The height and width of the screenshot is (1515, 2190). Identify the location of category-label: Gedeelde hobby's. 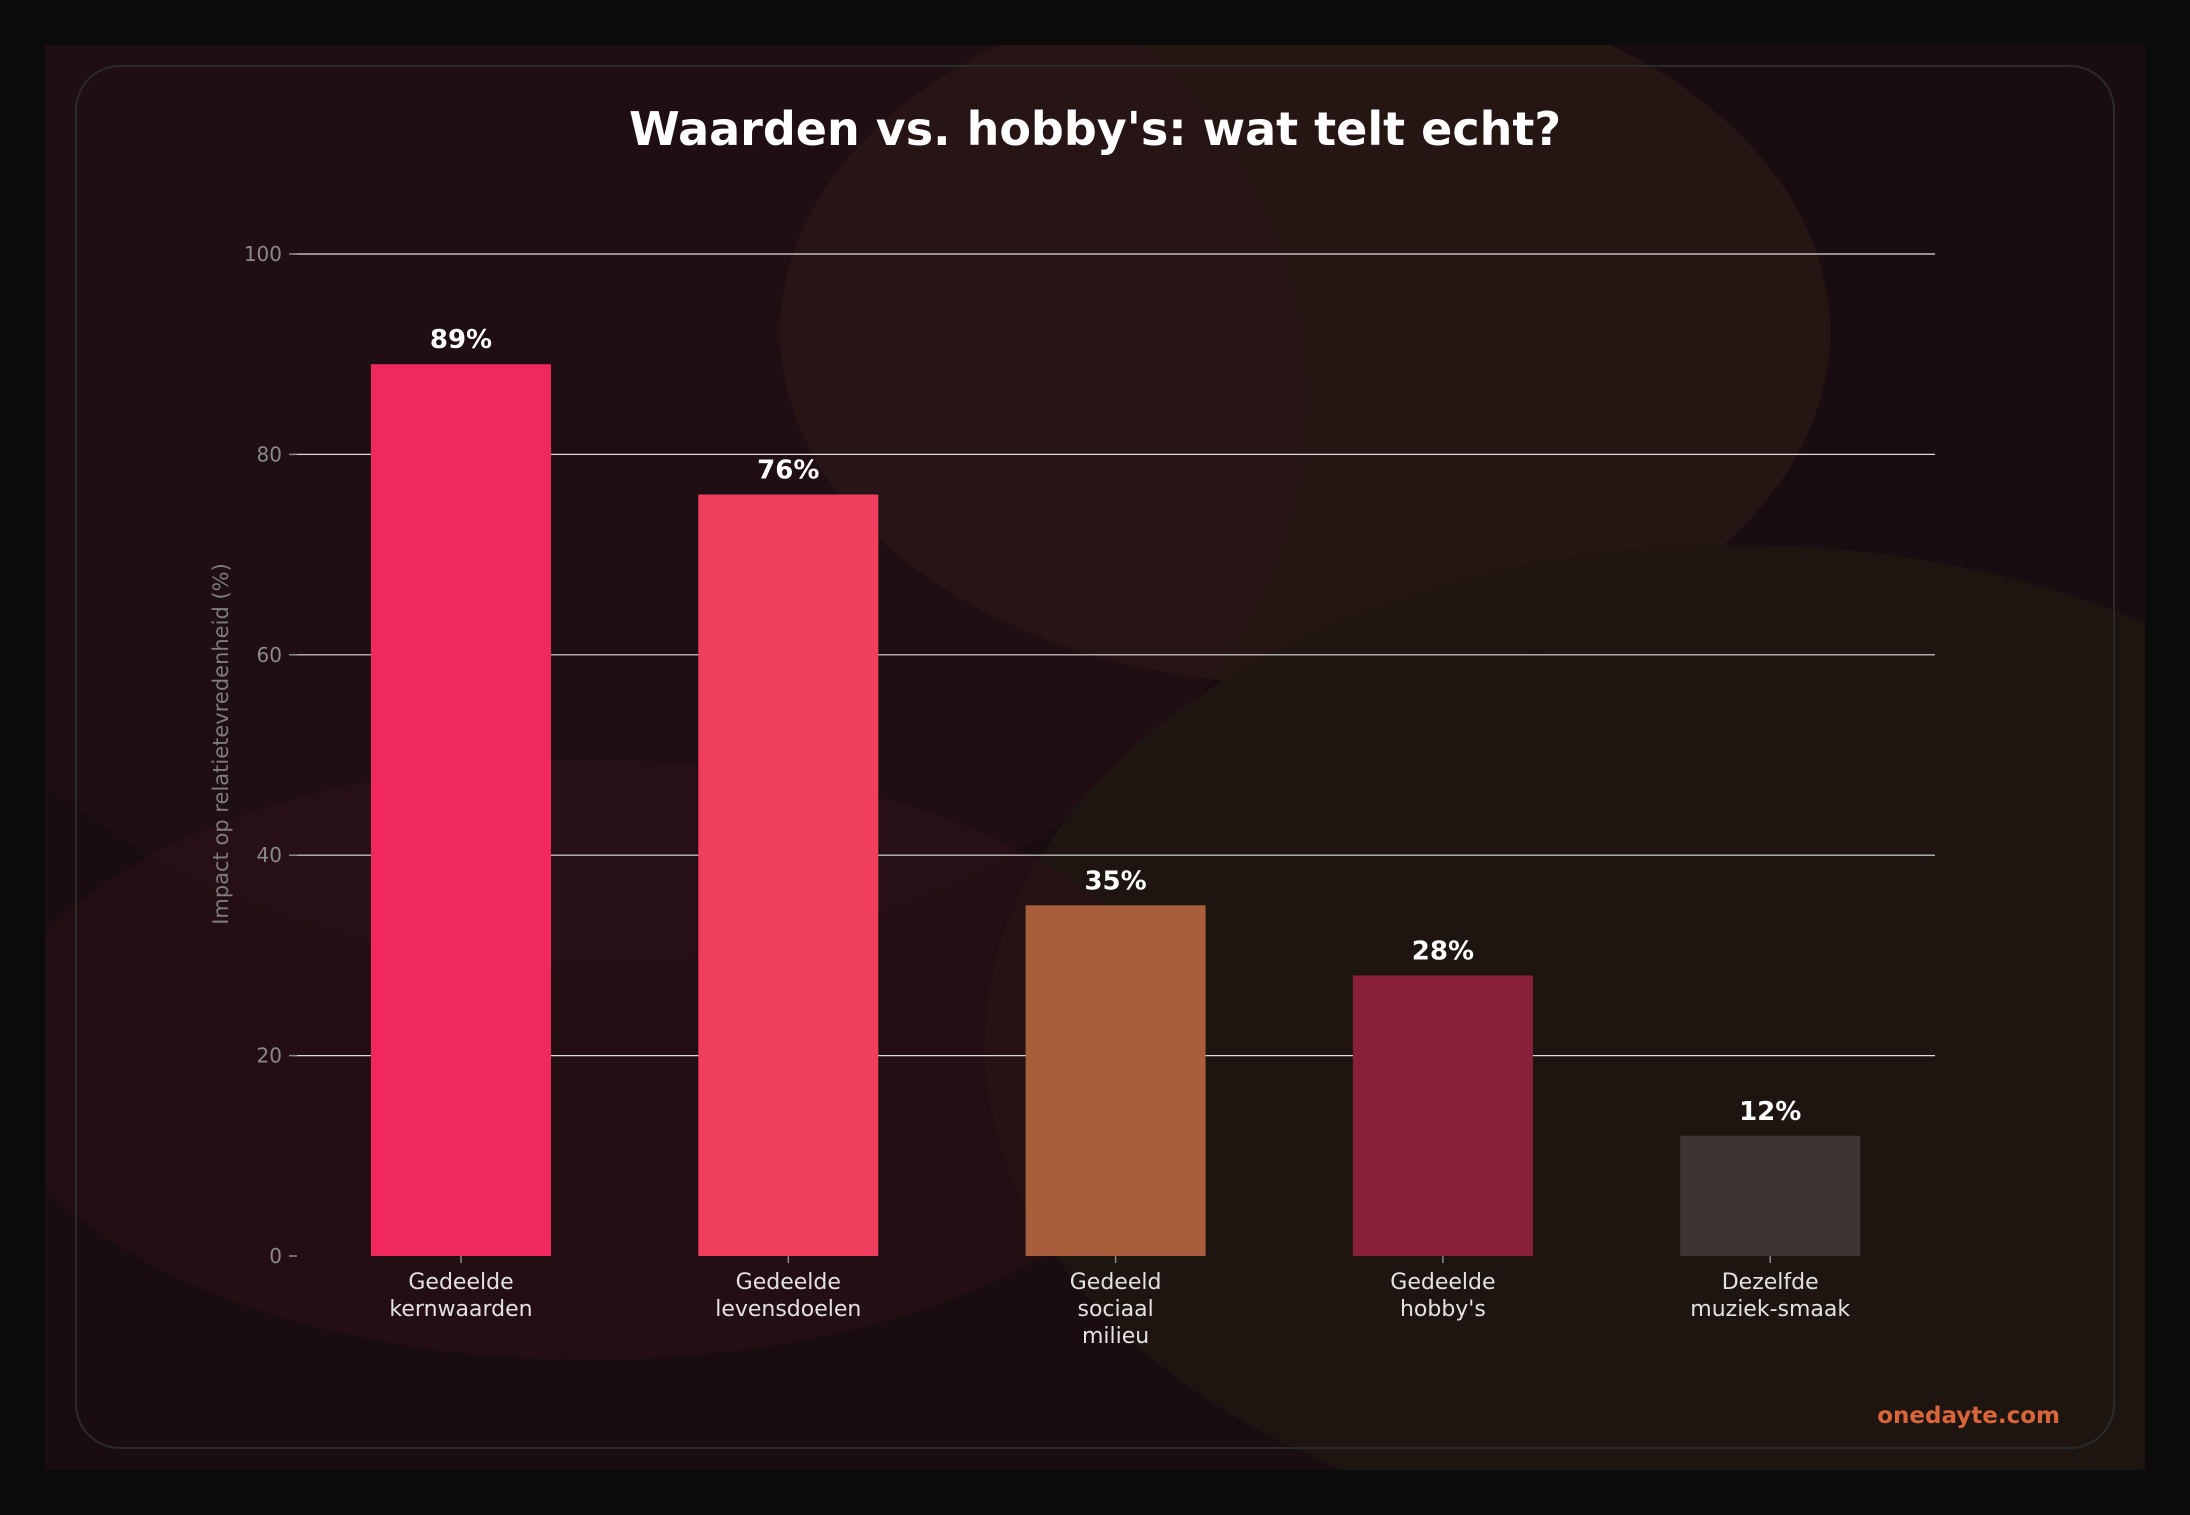
(1442, 1296).